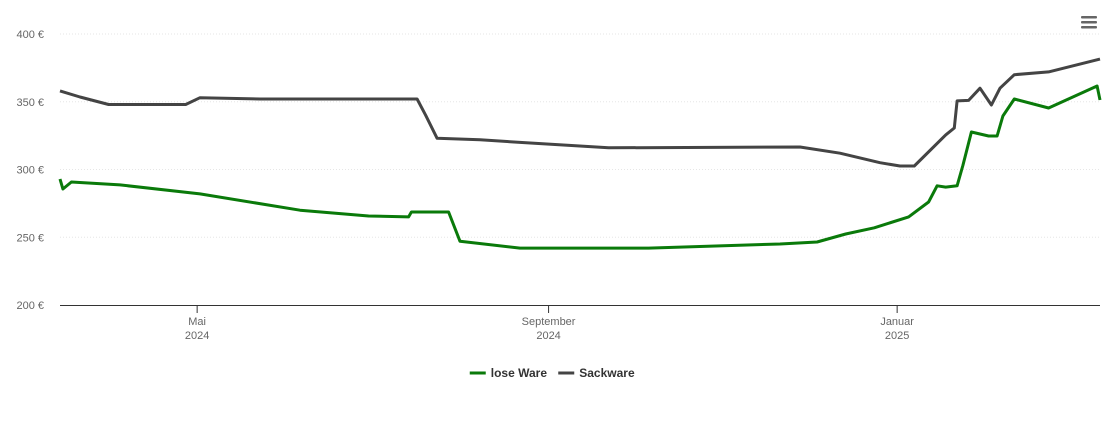 The height and width of the screenshot is (428, 1110). I want to click on x-tick-label: Januar, so click(897, 322).